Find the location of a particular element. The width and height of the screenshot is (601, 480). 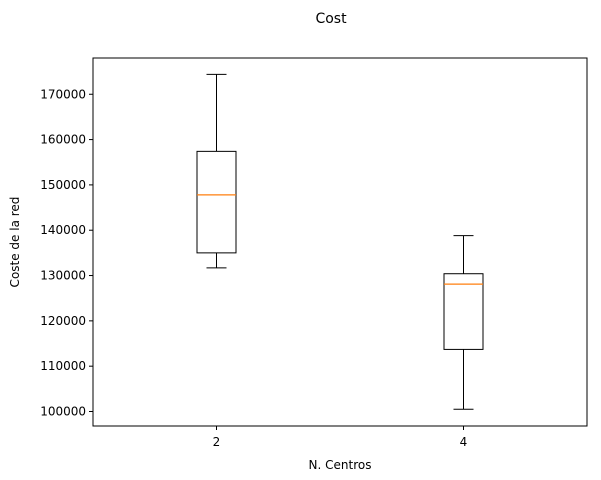

y-axis-label: Coste de la red is located at coordinates (15, 242).